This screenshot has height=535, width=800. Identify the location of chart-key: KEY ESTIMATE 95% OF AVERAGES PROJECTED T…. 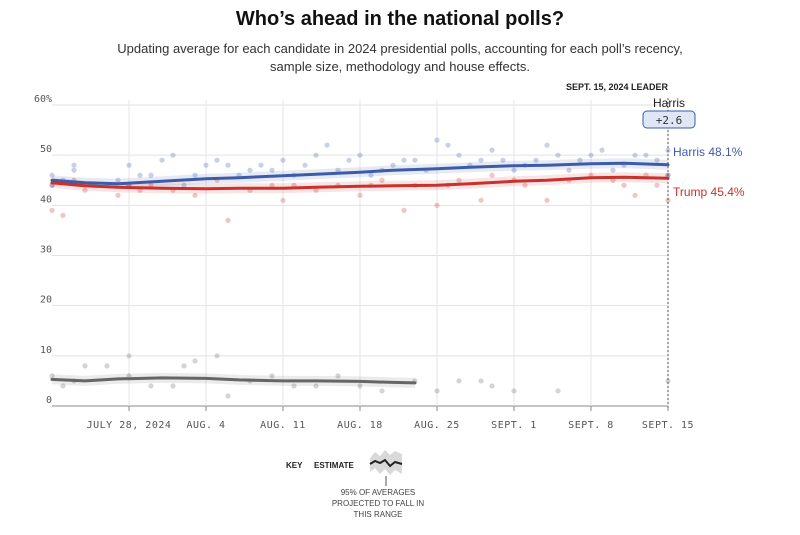
(355, 484).